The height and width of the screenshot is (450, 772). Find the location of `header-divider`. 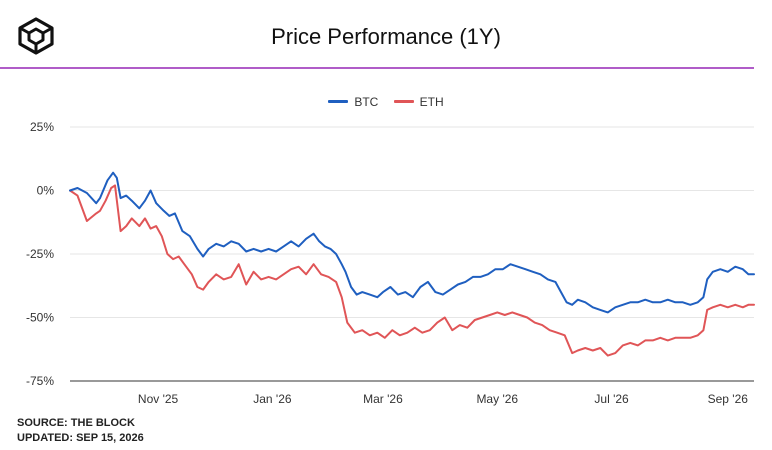

header-divider is located at coordinates (377, 68).